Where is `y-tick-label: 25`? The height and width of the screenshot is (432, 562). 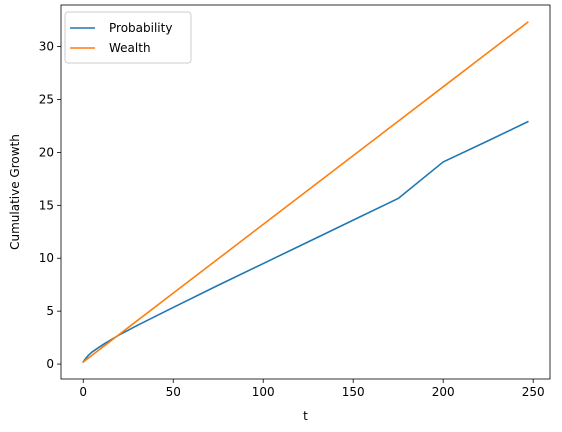 y-tick-label: 25 is located at coordinates (46, 100).